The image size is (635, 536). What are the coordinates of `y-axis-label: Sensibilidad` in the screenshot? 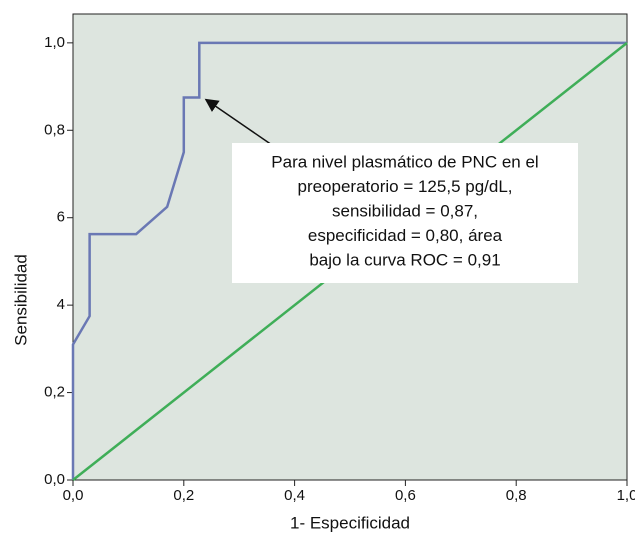 It's located at (20, 300).